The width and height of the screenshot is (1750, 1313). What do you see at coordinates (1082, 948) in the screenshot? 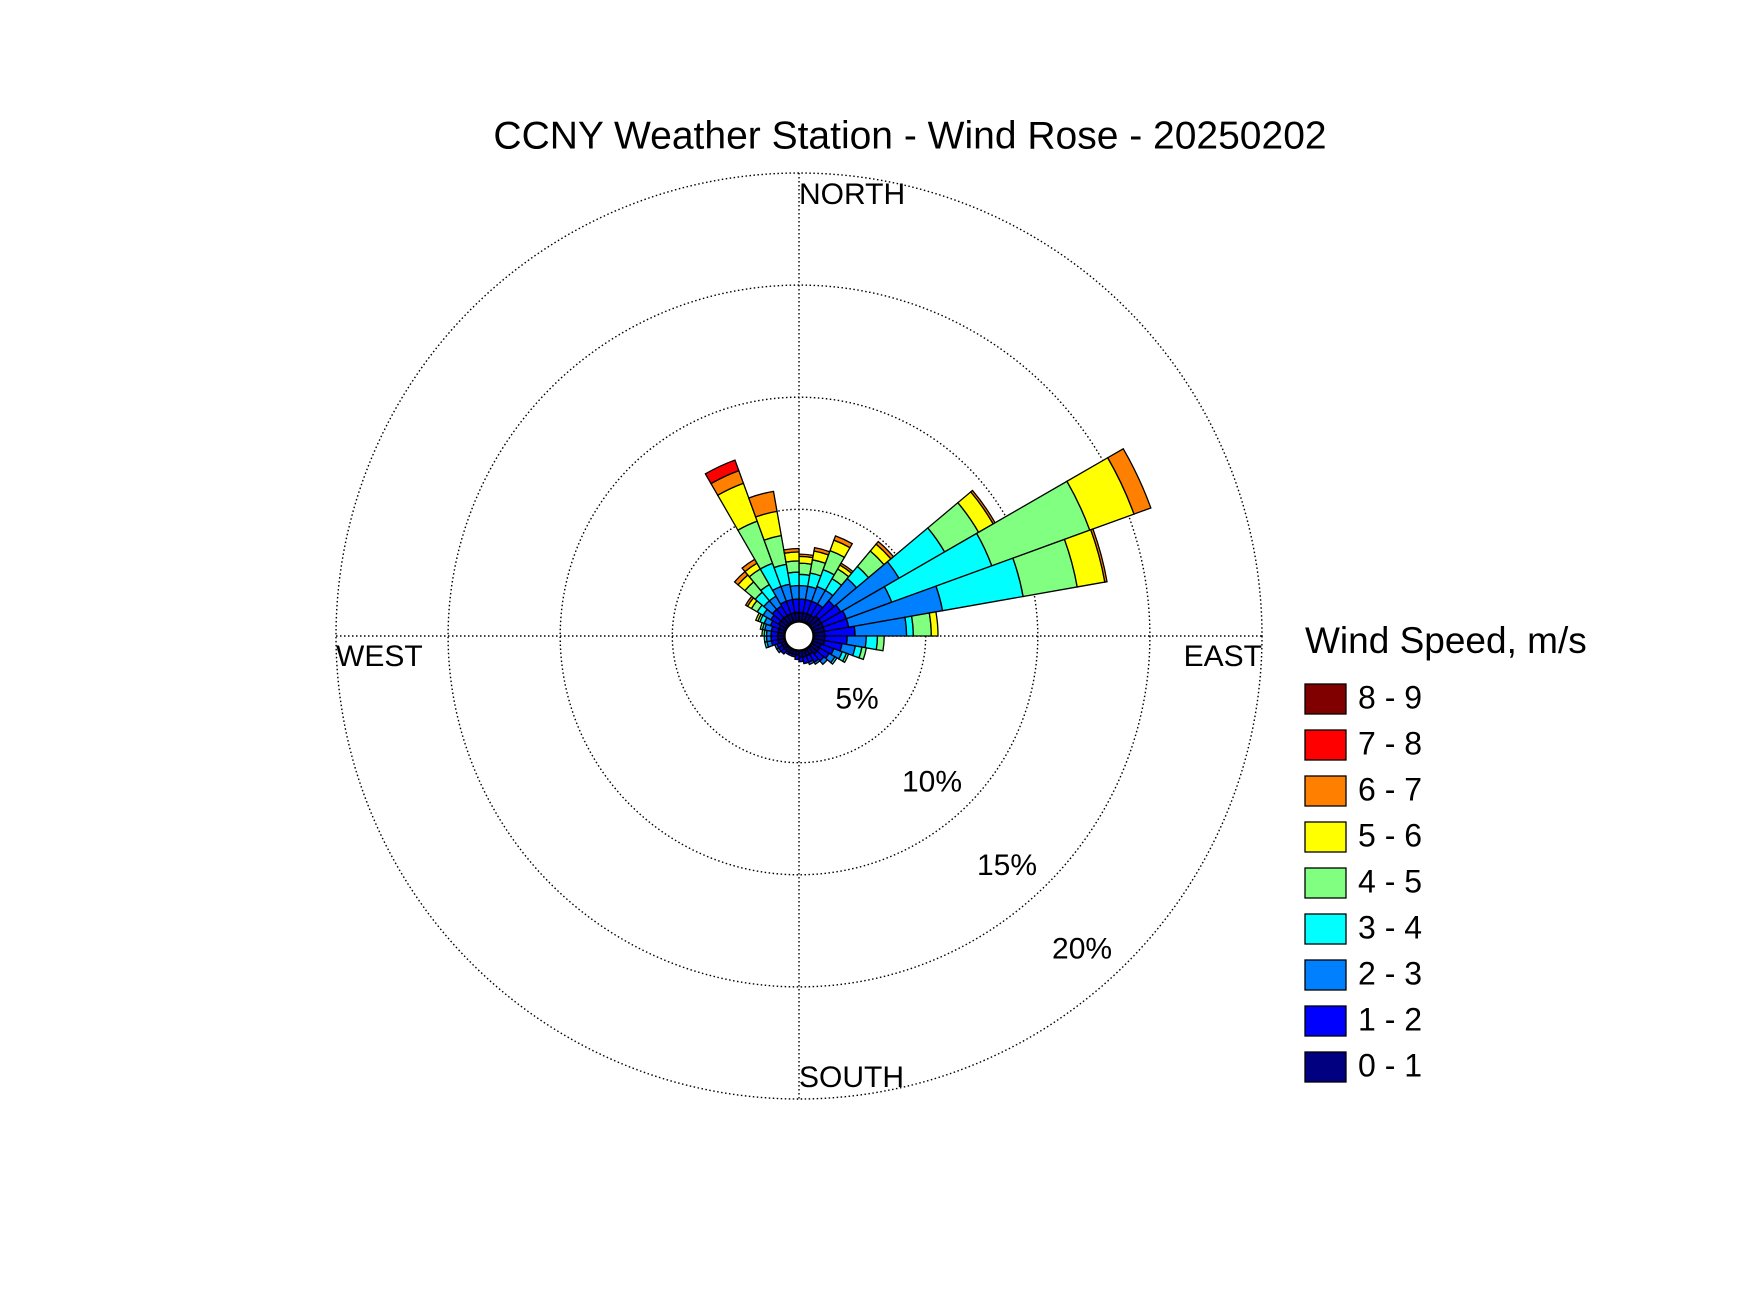
I see `r-tick-label: 20%` at bounding box center [1082, 948].